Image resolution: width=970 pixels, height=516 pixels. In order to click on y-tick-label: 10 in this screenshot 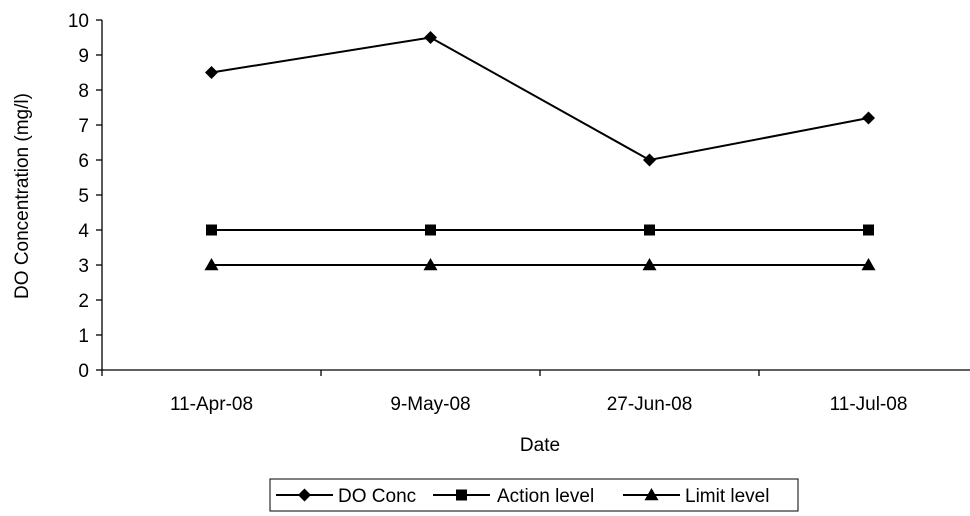, I will do `click(78, 21)`.